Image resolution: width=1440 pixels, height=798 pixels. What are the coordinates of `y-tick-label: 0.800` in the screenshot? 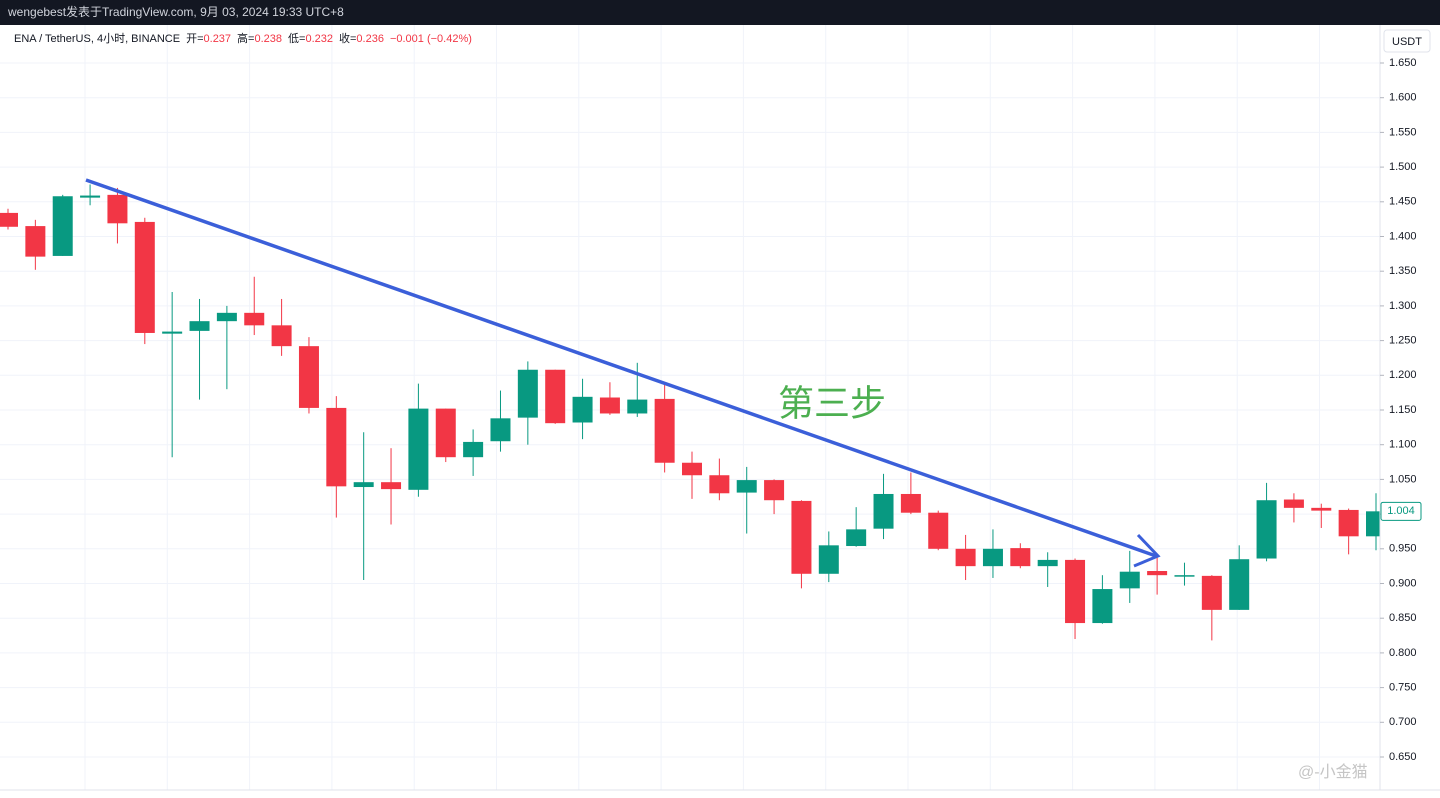 It's located at (1403, 653).